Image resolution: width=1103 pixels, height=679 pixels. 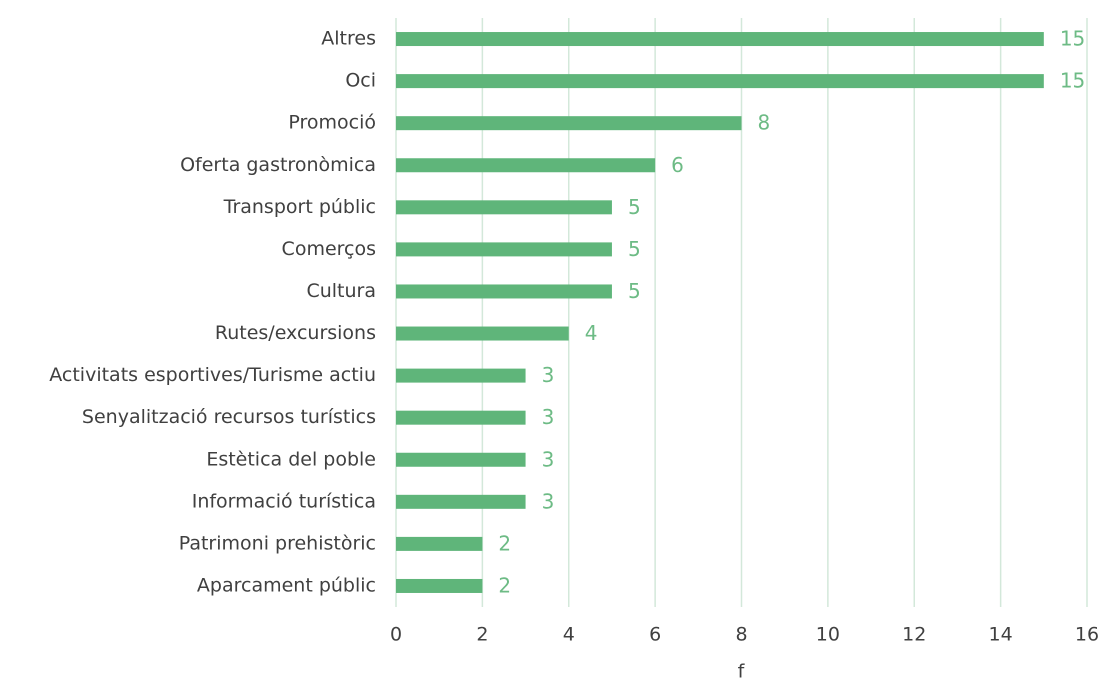 I want to click on y-tick-label: Cultura, so click(x=341, y=291).